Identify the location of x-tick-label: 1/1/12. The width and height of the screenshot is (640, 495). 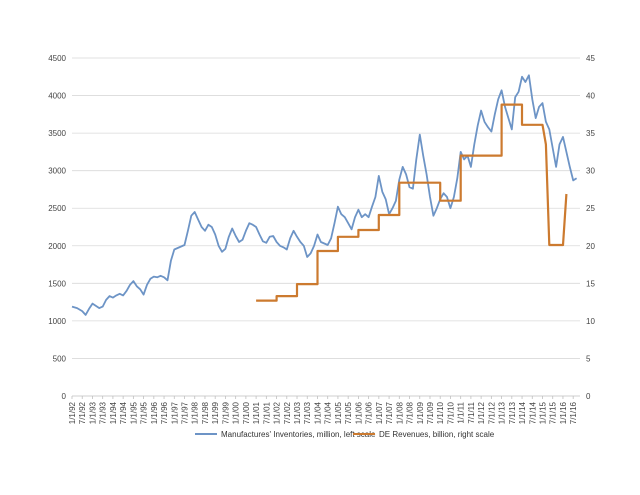
(481, 412).